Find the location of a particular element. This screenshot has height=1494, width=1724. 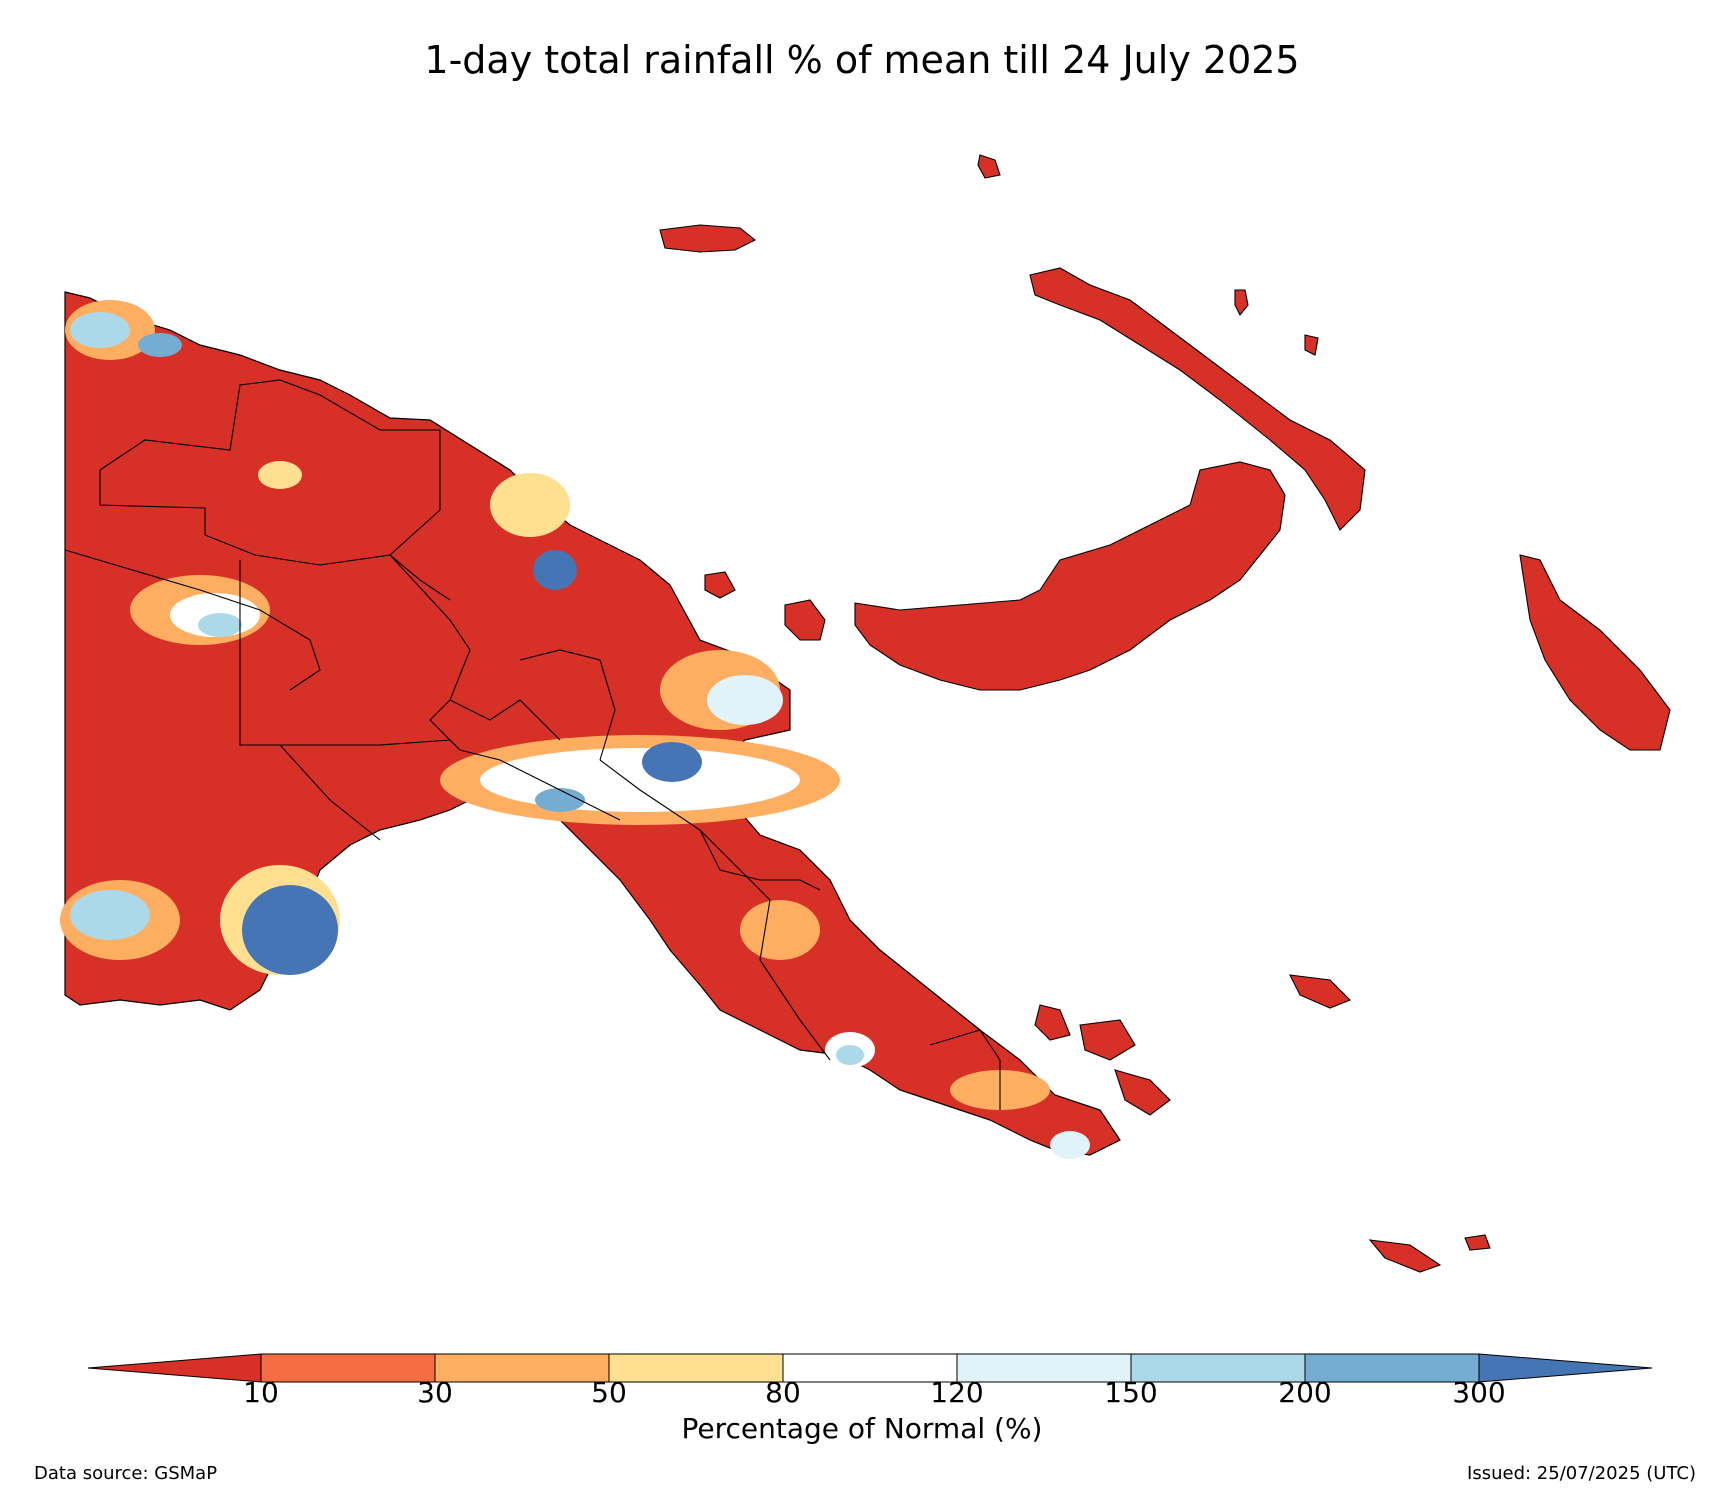

data-source: Data source: GSMaP is located at coordinates (126, 1473).